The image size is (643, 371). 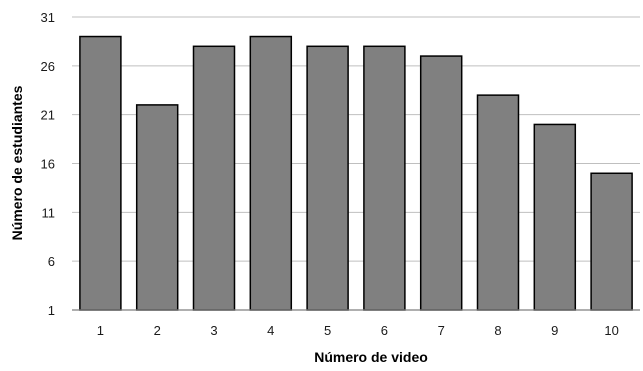 I want to click on x-tick-label: 1, so click(x=100, y=330).